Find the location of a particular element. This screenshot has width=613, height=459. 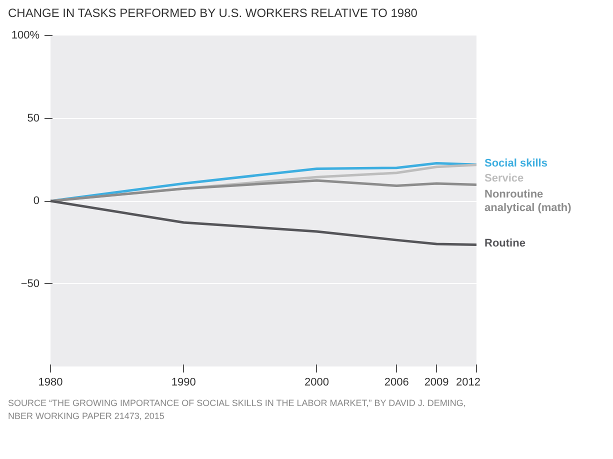

x-tick-label: 2012 is located at coordinates (468, 382).